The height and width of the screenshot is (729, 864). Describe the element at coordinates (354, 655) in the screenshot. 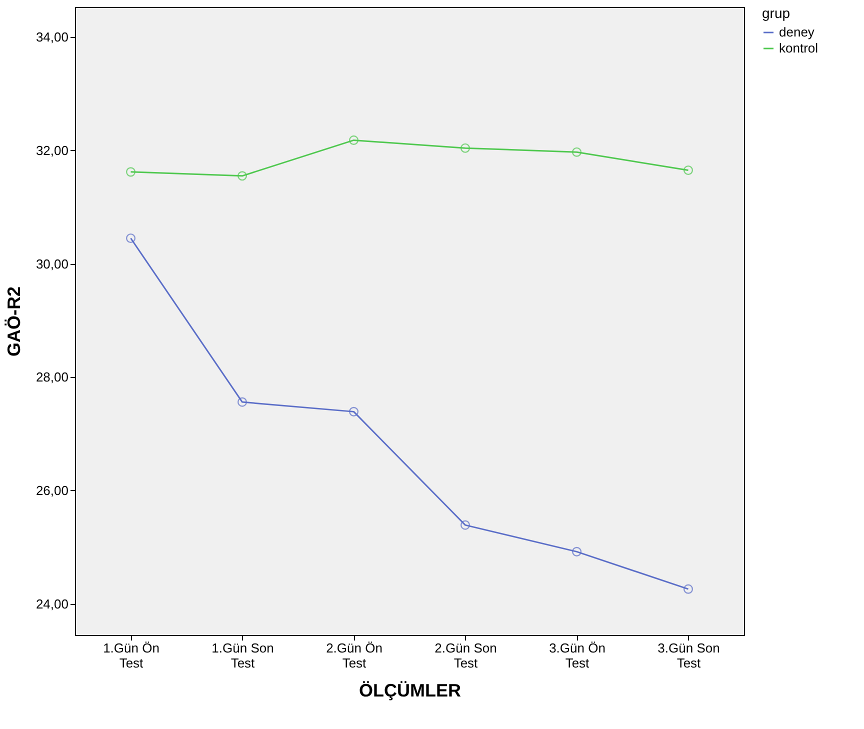

I see `x-tick-label: 2.Gün Ön Test` at that location.